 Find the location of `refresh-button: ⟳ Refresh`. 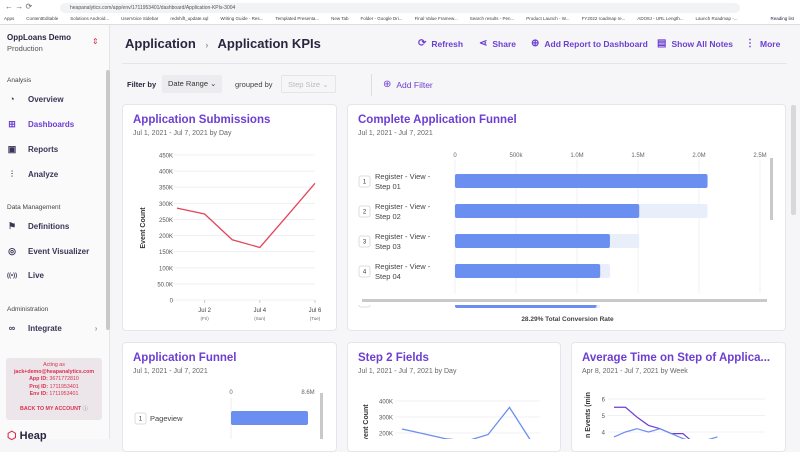

refresh-button: ⟳ Refresh is located at coordinates (440, 43).